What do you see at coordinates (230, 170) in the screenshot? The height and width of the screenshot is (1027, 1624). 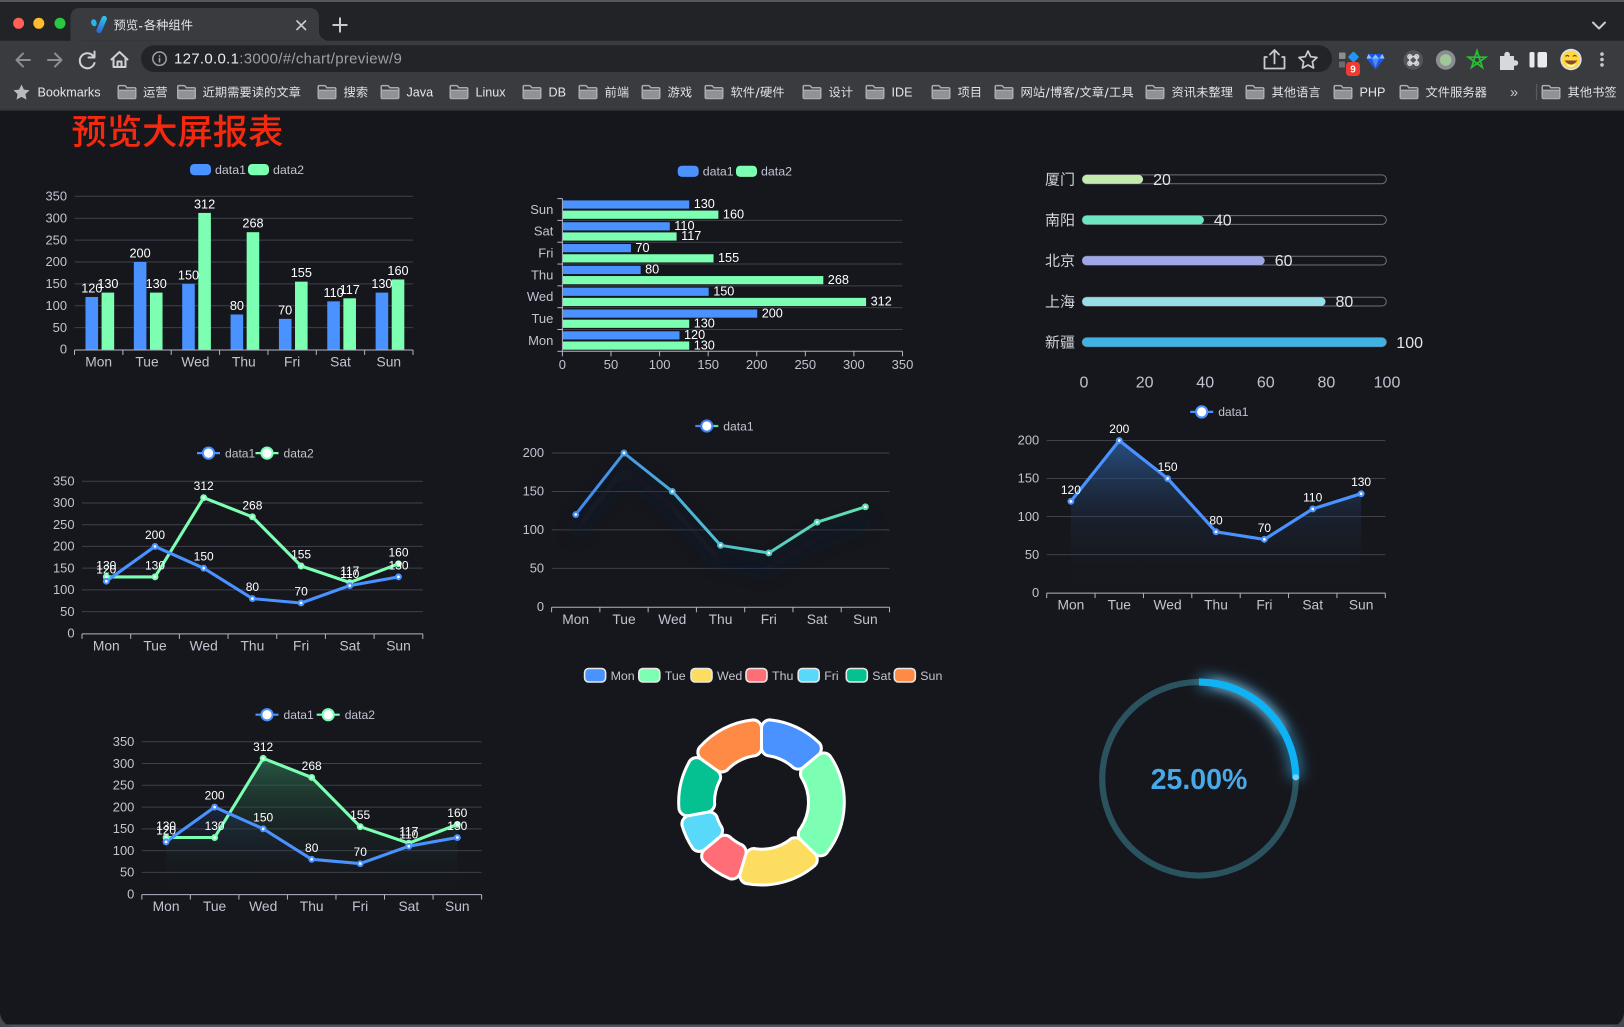 I see `svg-text: data1` at bounding box center [230, 170].